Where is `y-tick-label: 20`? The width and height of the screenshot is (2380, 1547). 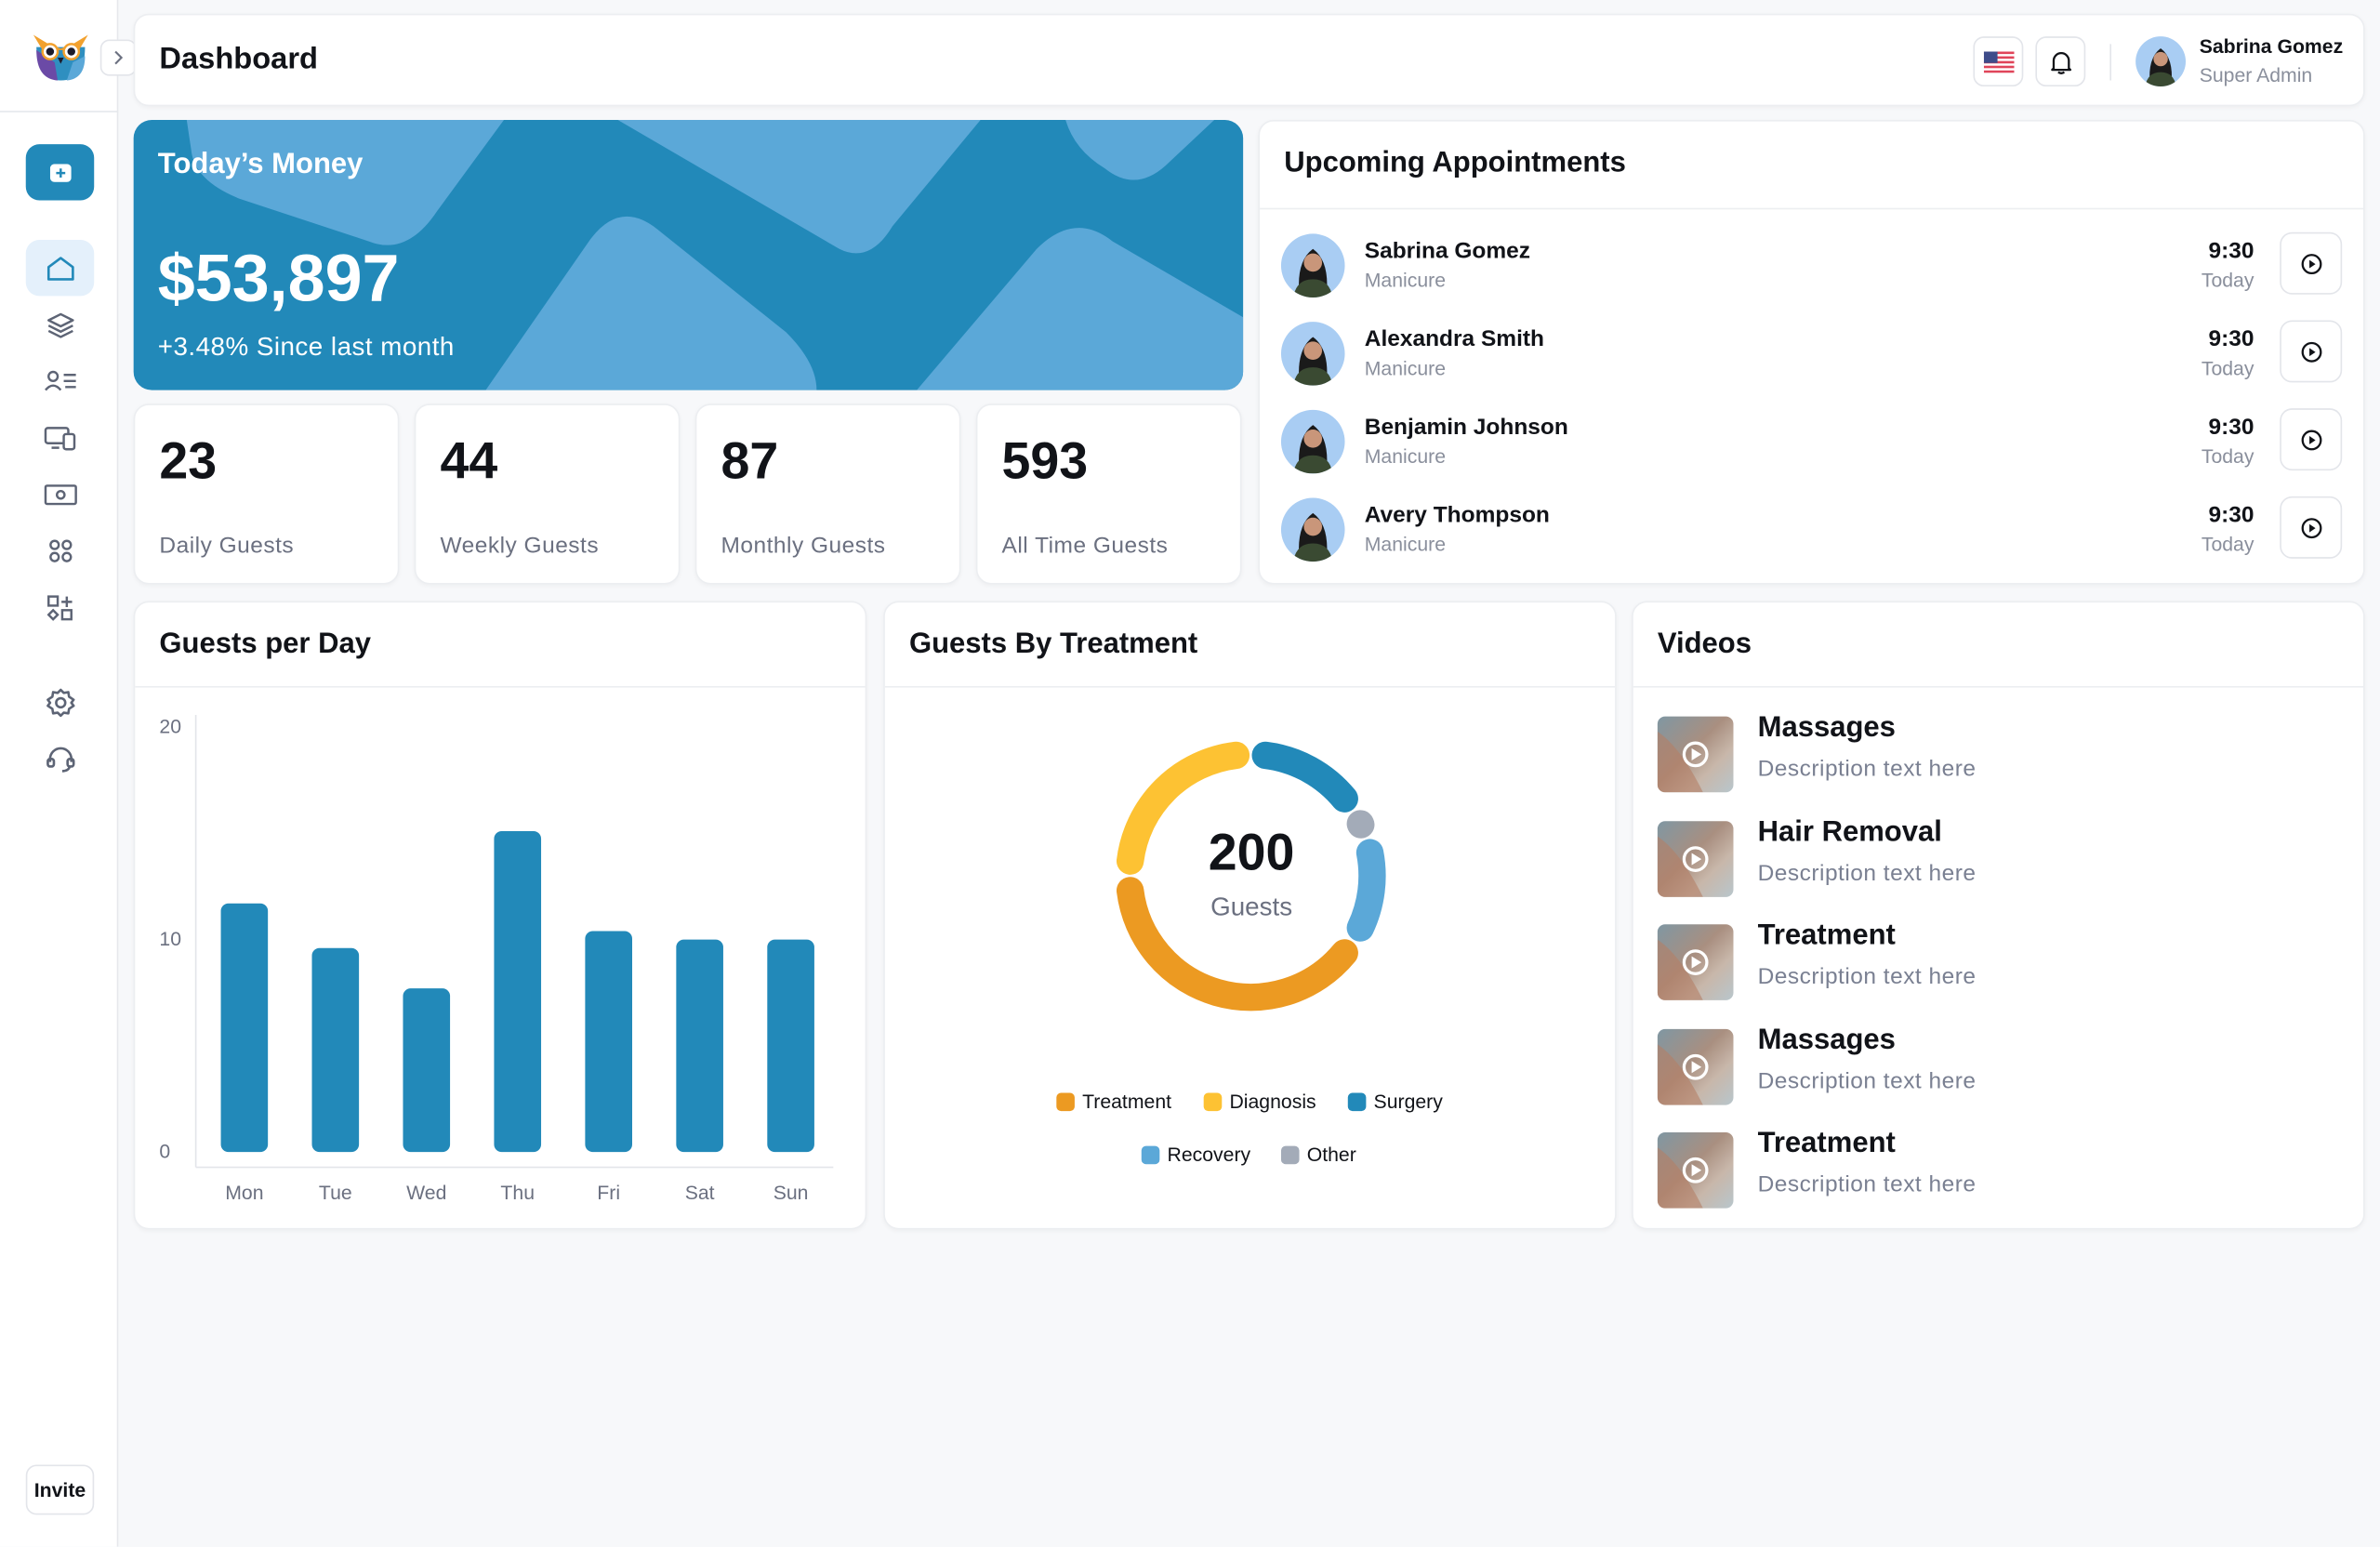
y-tick-label: 20 is located at coordinates (170, 727).